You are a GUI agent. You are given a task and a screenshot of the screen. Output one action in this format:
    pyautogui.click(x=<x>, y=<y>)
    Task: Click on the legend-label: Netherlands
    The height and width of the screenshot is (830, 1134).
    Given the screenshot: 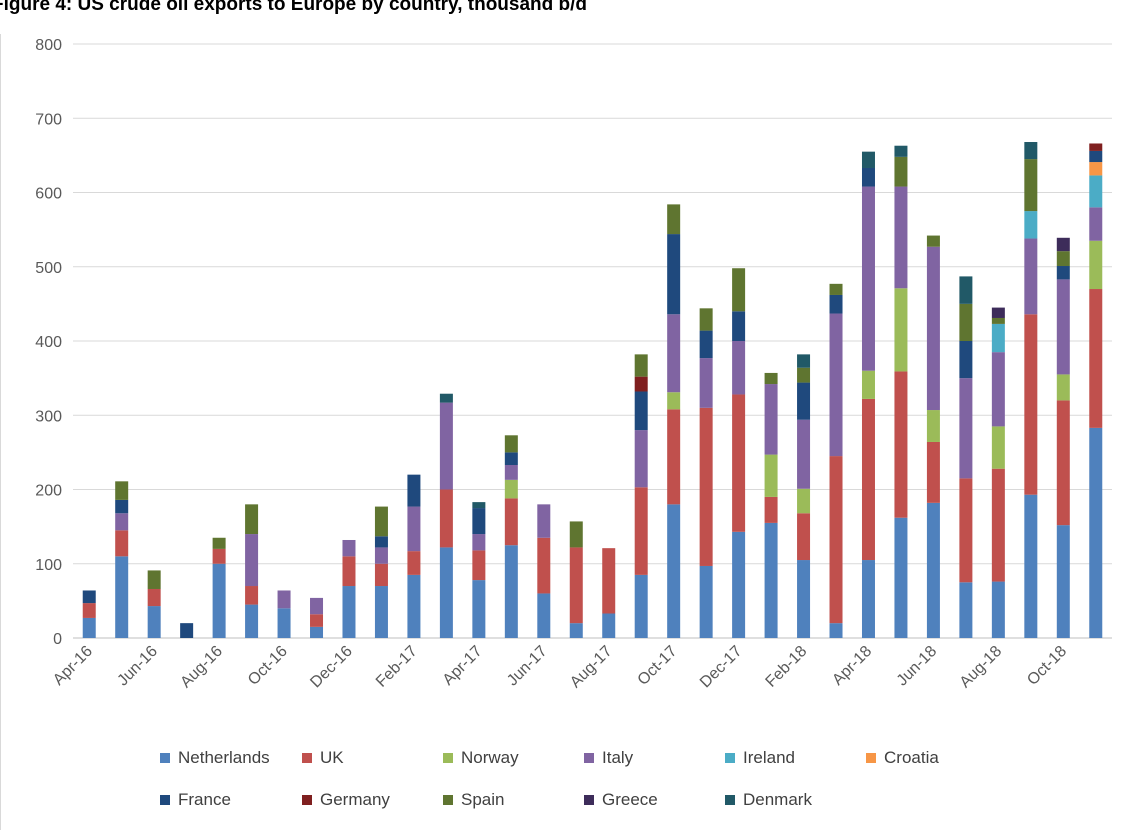 What is the action you would take?
    pyautogui.click(x=224, y=757)
    